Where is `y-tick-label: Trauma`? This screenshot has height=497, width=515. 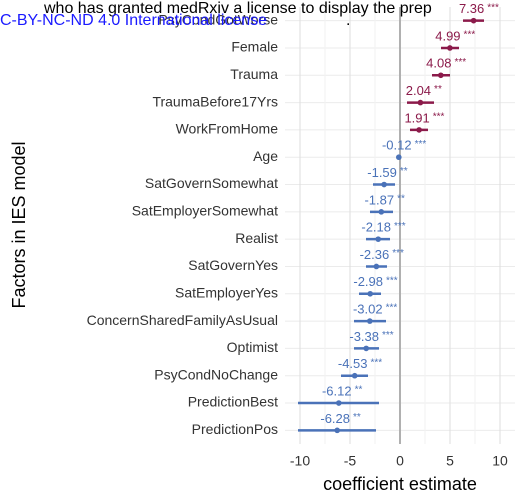
y-tick-label: Trauma is located at coordinates (254, 74).